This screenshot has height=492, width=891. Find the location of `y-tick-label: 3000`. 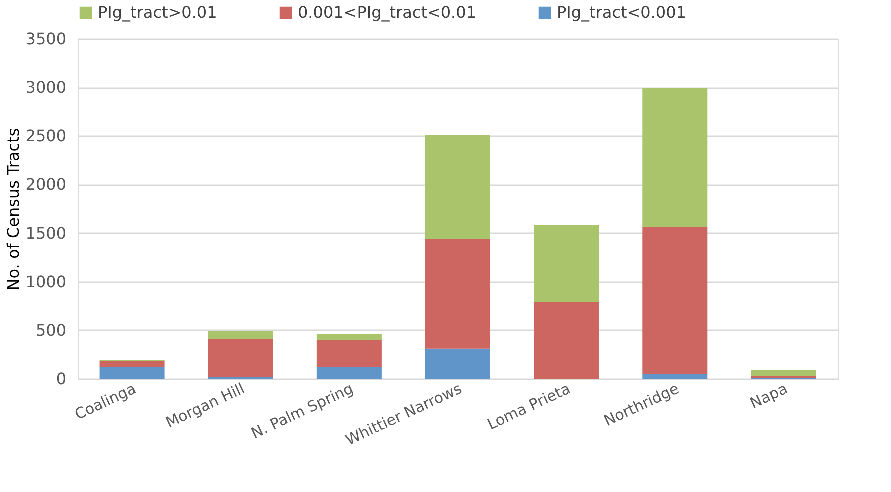

y-tick-label: 3000 is located at coordinates (46, 88).